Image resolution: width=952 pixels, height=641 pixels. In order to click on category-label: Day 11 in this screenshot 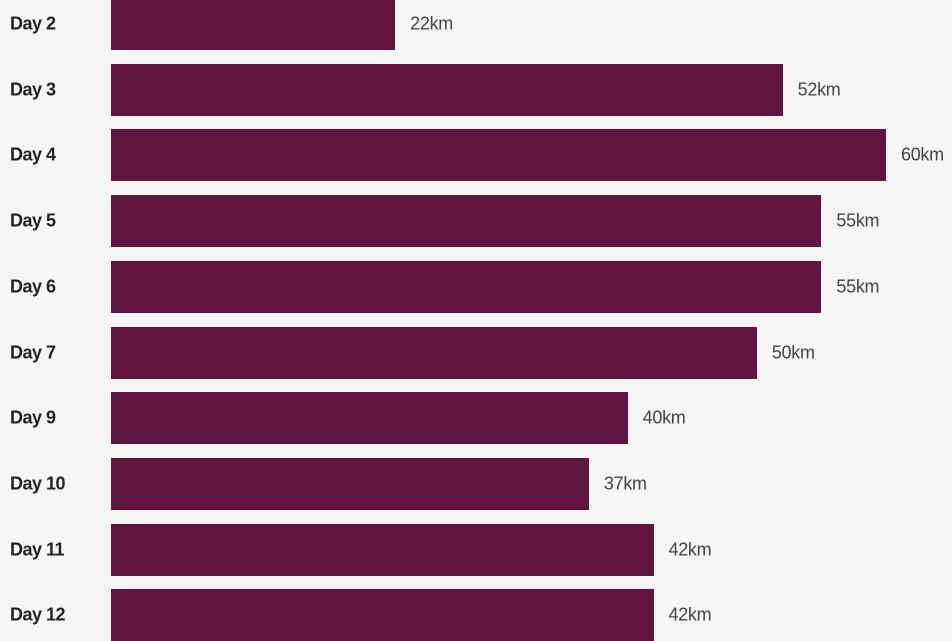, I will do `click(37, 549)`.